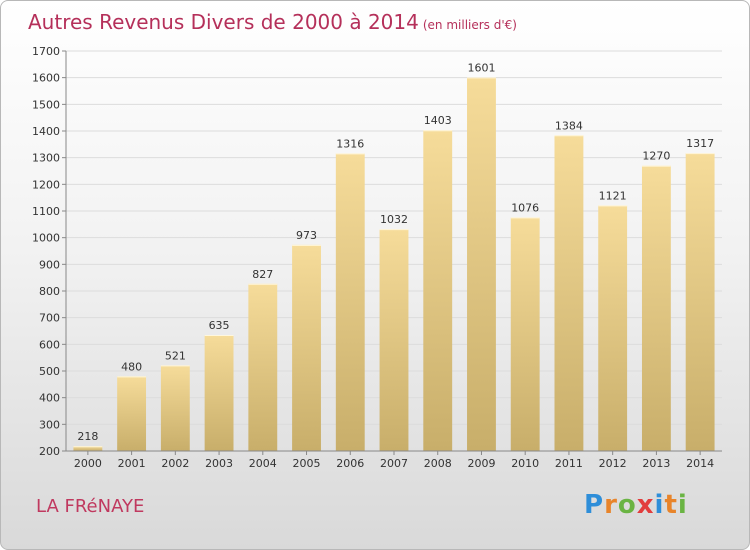  I want to click on data-label: 635, so click(219, 325).